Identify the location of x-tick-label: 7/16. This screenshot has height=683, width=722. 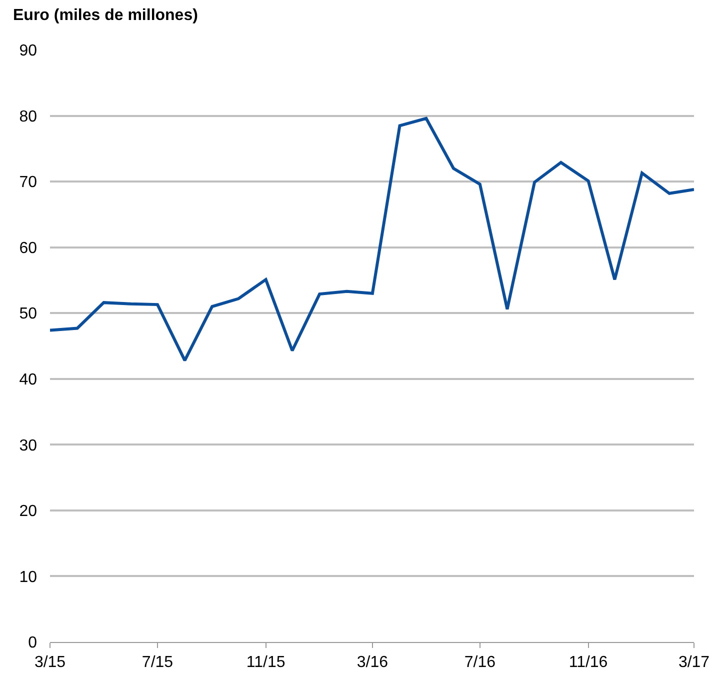
(480, 663).